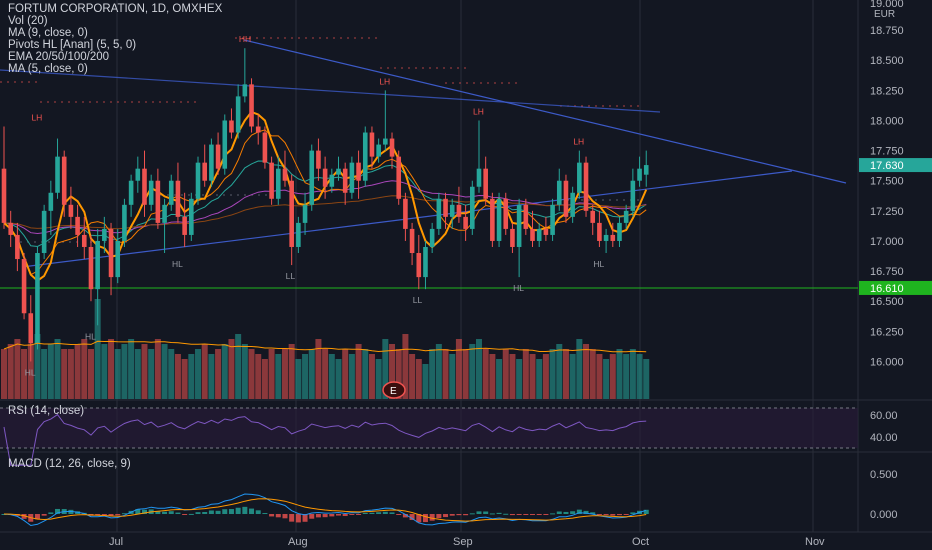 Image resolution: width=932 pixels, height=550 pixels. I want to click on pivot-label-hl: HL, so click(177, 264).